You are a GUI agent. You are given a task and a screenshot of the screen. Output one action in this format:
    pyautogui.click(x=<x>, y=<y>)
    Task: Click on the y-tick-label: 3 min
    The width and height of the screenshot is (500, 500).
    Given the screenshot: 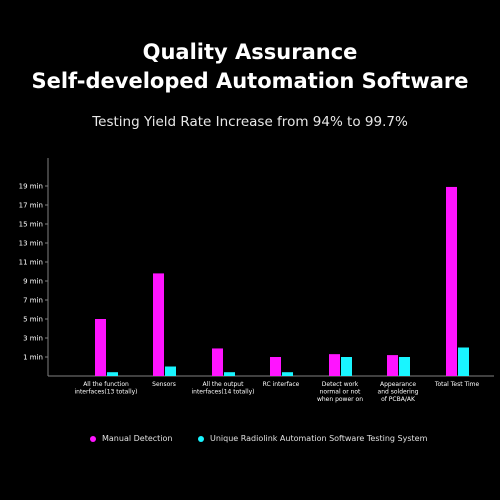 What is the action you would take?
    pyautogui.click(x=33, y=339)
    